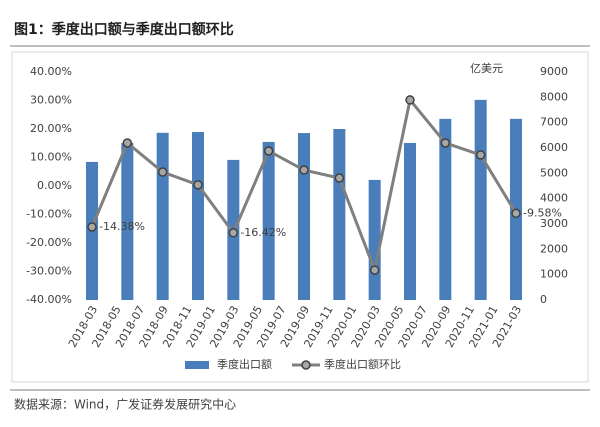 This screenshot has height=427, width=600. I want to click on y-tick-label: 20.00%, so click(51, 128).